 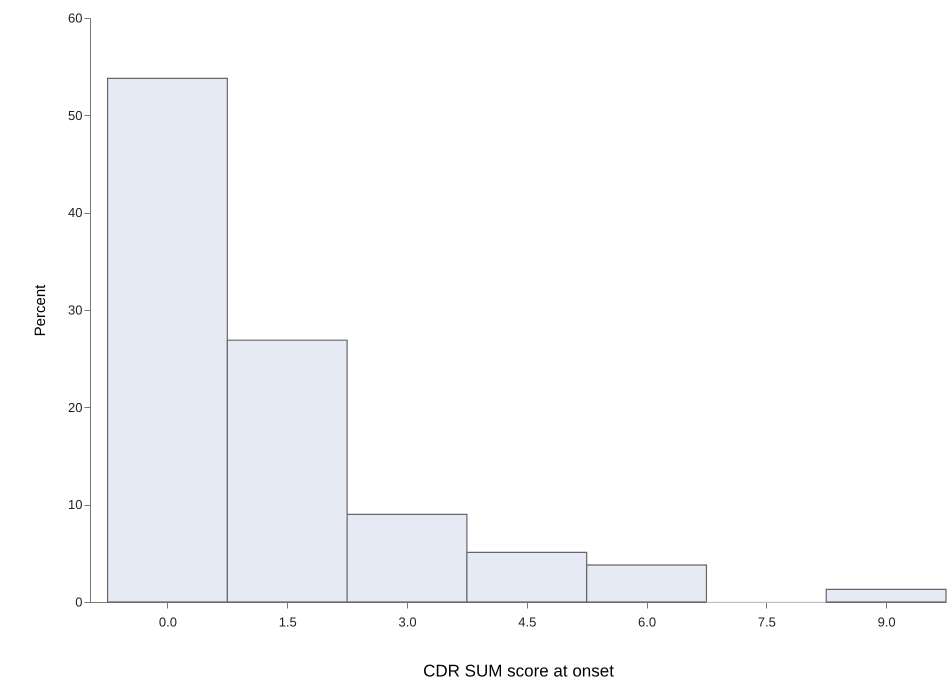 I want to click on x-tick-label: 9.0, so click(x=887, y=622).